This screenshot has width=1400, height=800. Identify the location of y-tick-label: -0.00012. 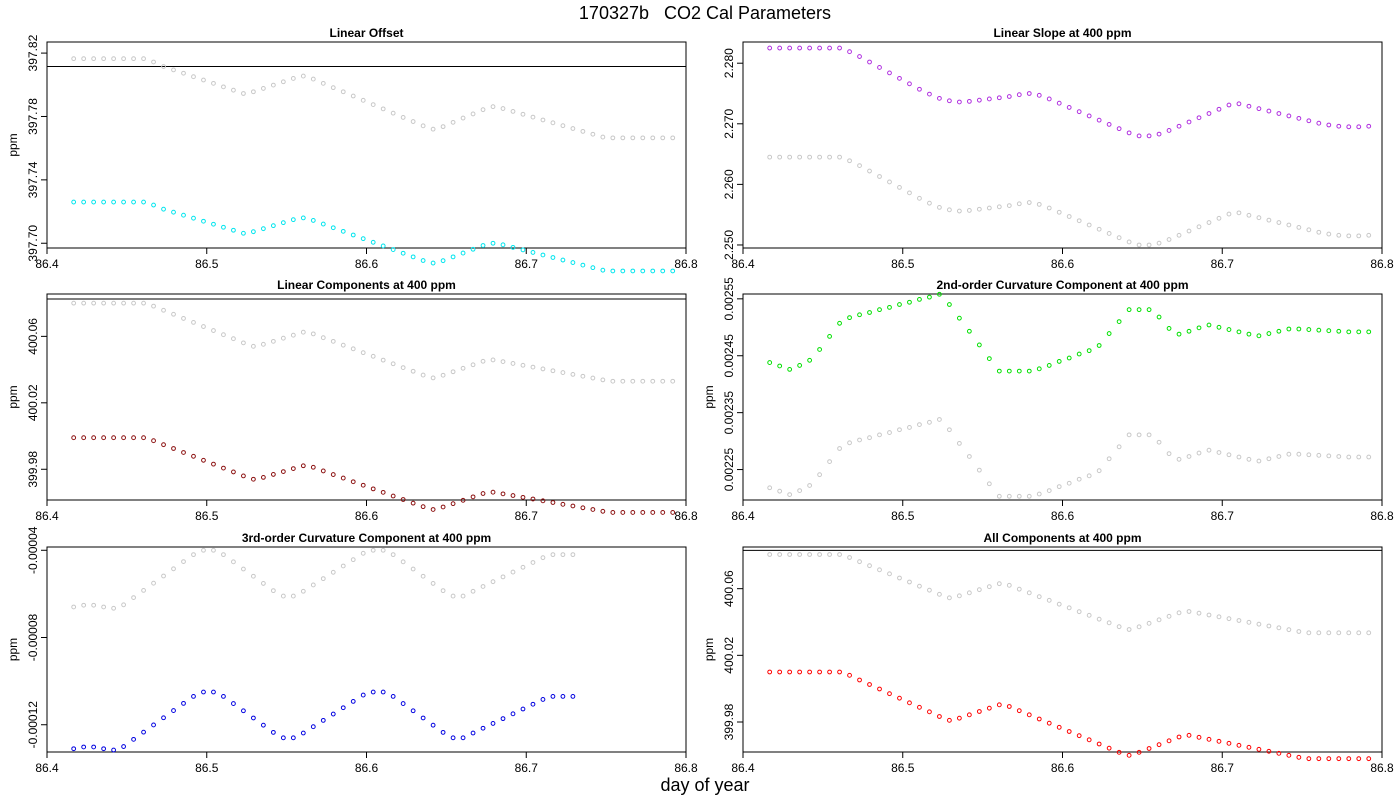
(33, 725).